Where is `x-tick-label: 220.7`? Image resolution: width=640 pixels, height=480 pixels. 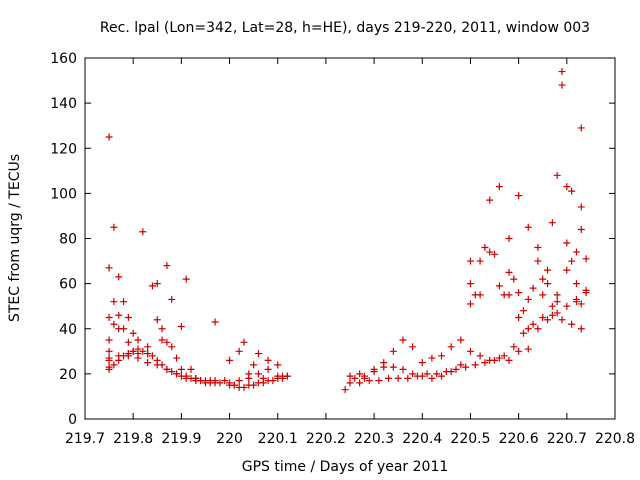
x-tick-label: 220.7 is located at coordinates (567, 439).